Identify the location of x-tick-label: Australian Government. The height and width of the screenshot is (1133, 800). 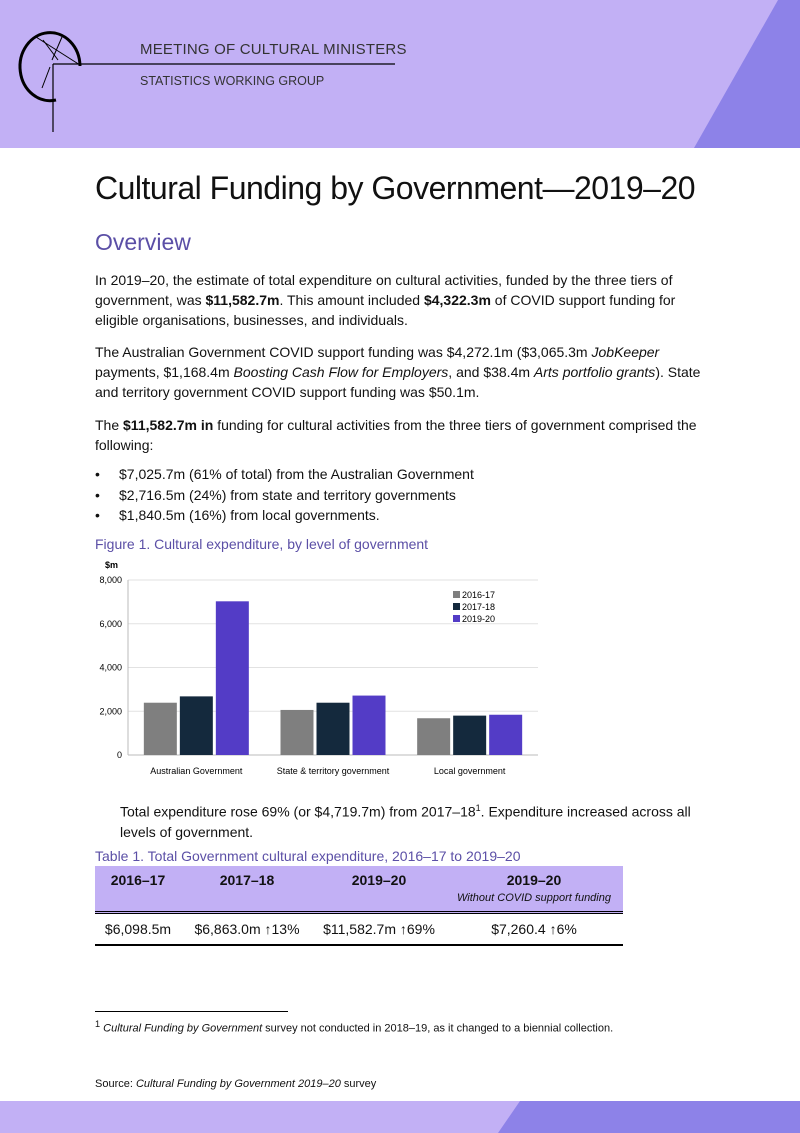
(196, 771).